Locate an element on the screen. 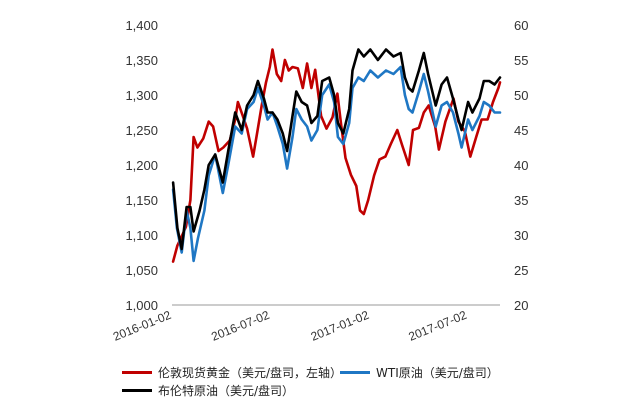  left-tick-label: 1,100 is located at coordinates (141, 235).